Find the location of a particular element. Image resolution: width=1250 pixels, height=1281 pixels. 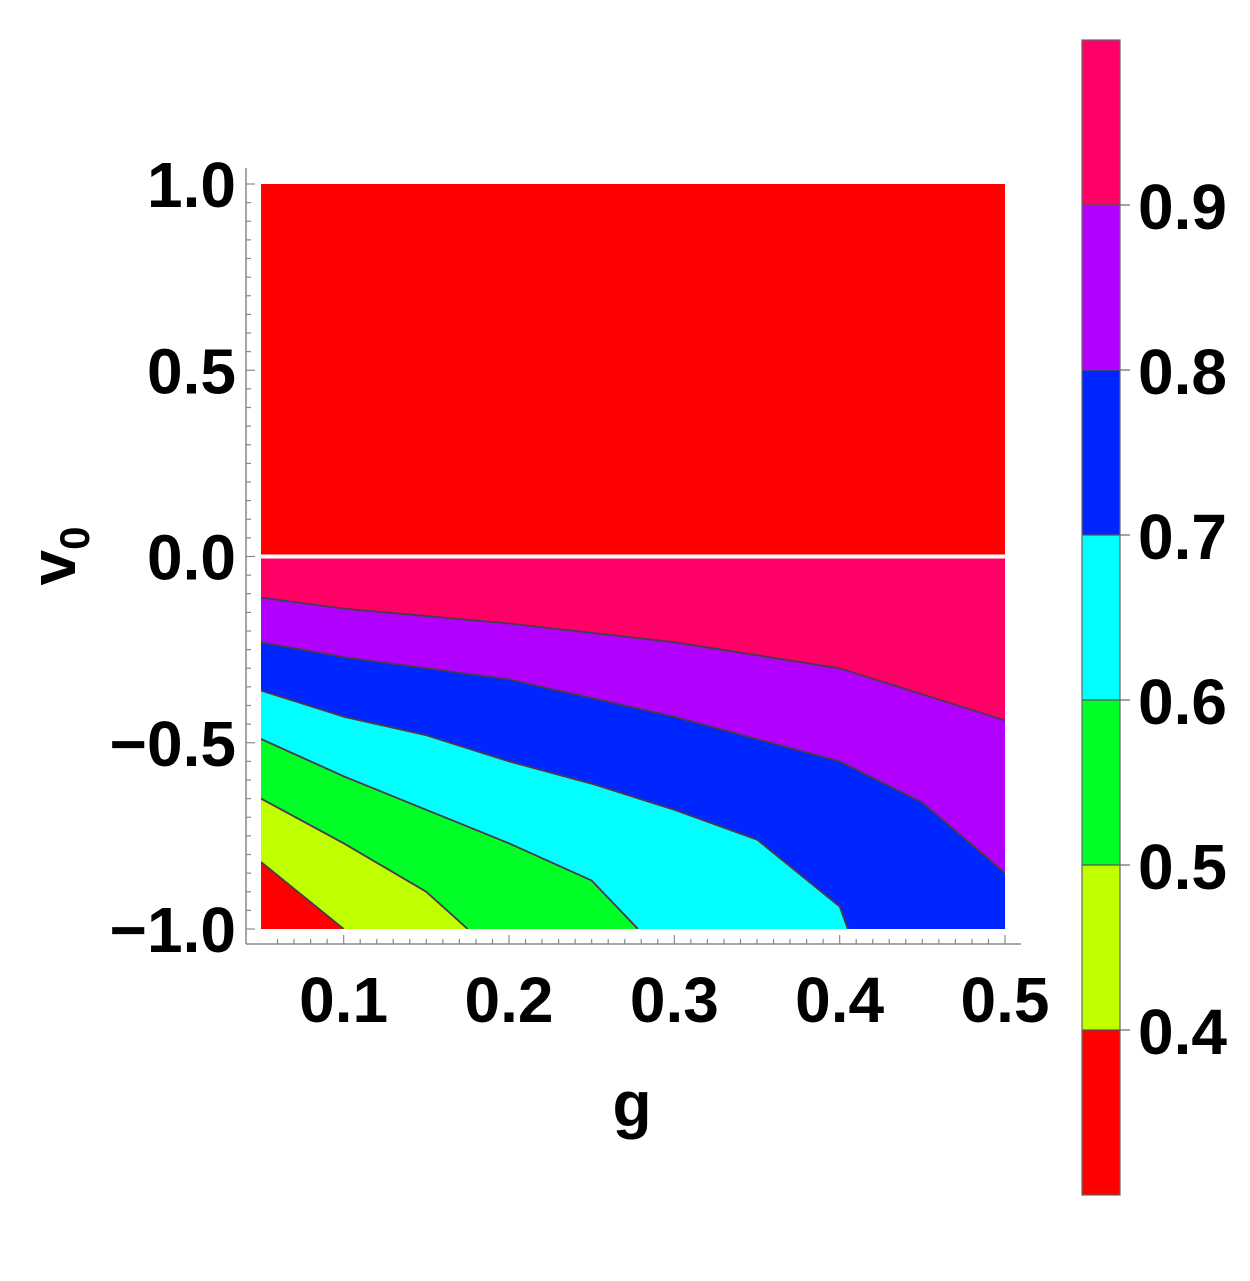

y-tick-label: −0.5 is located at coordinates (173, 744).